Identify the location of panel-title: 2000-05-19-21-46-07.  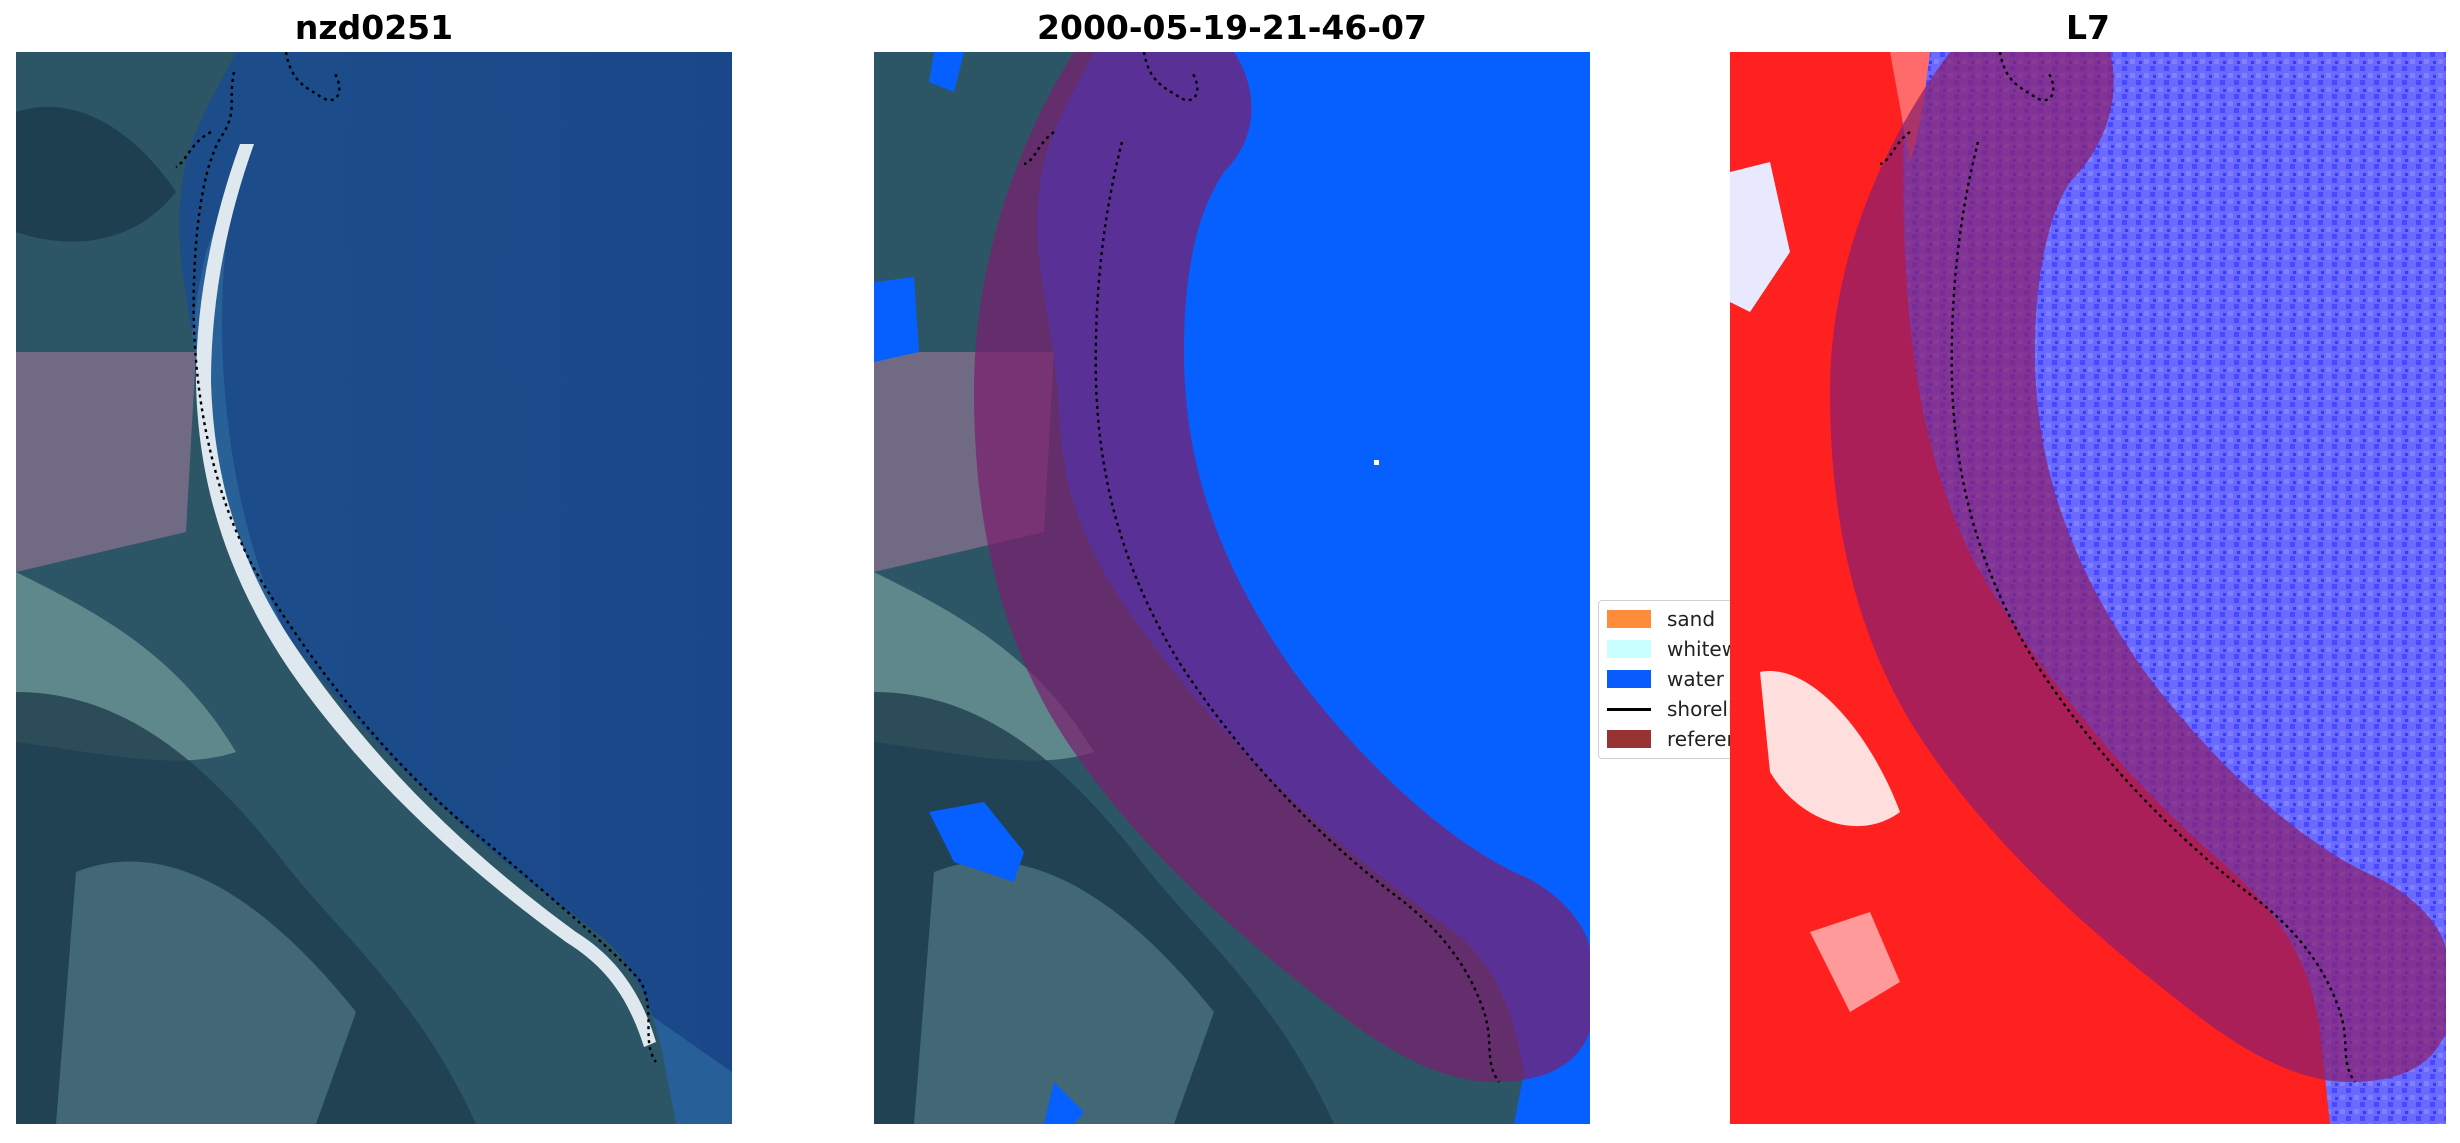
(1232, 27).